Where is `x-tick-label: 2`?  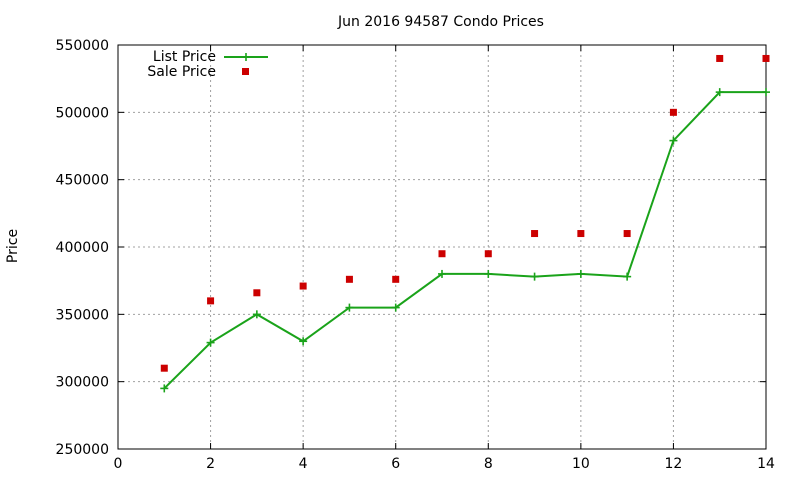 x-tick-label: 2 is located at coordinates (210, 464).